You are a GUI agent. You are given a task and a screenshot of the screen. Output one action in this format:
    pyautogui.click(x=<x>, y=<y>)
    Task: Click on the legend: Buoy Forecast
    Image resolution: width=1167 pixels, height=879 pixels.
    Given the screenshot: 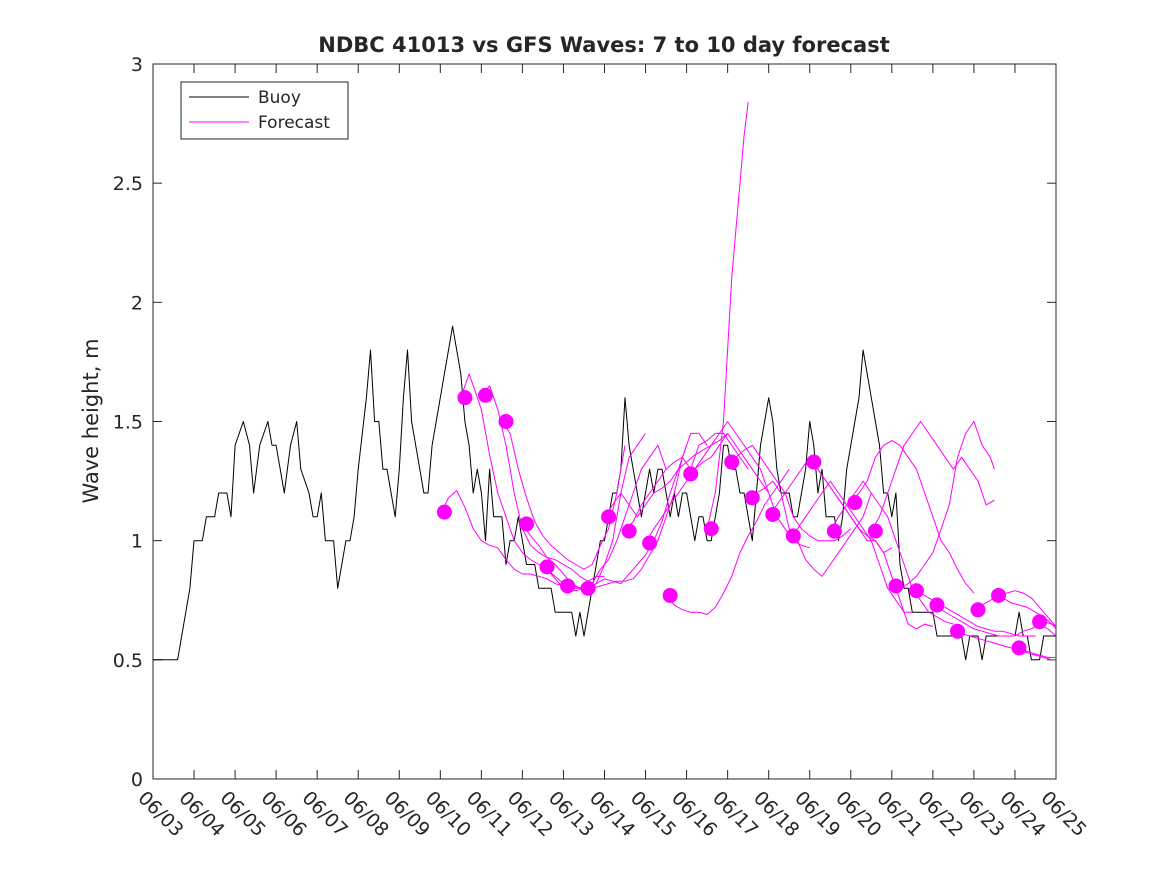 What is the action you would take?
    pyautogui.click(x=264, y=110)
    